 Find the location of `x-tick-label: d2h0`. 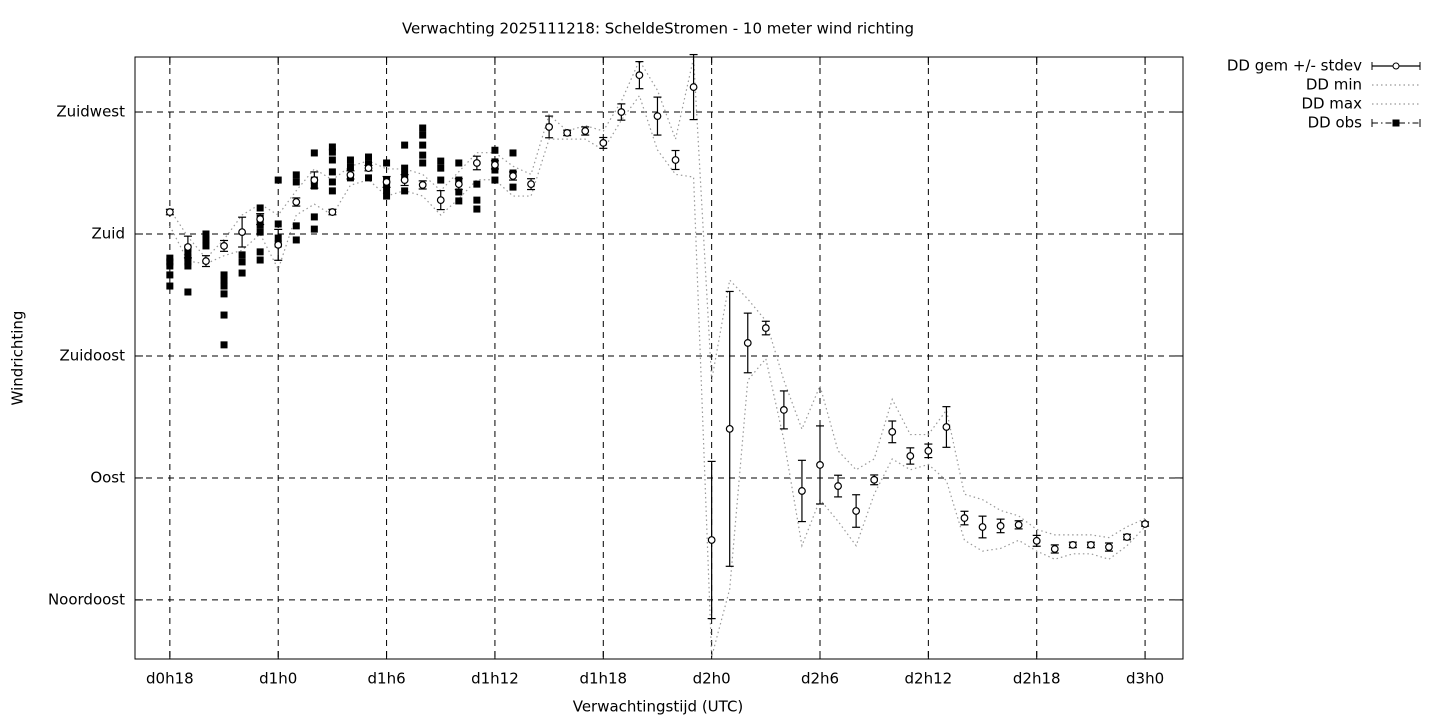

x-tick-label: d2h0 is located at coordinates (712, 679).